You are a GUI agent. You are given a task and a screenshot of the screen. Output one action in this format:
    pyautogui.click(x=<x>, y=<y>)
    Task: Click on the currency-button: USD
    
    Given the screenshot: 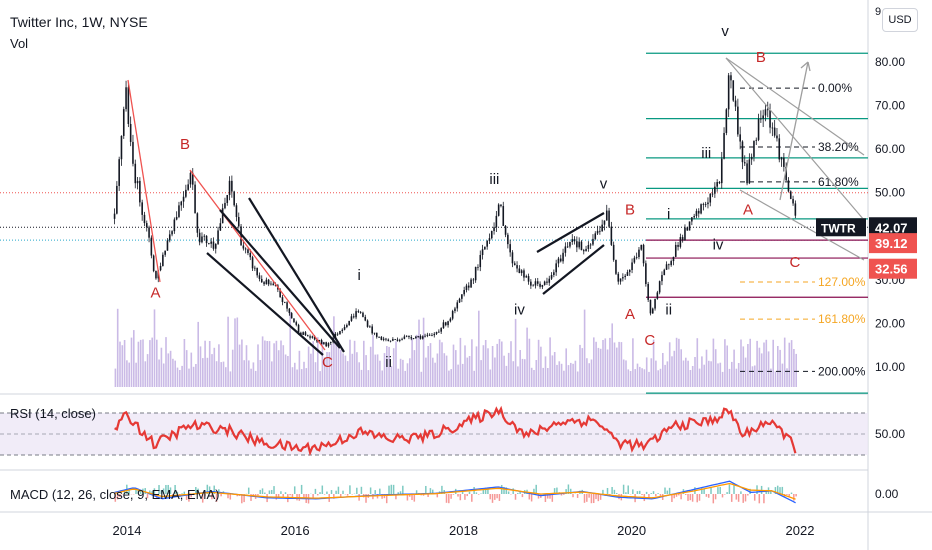 What is the action you would take?
    pyautogui.click(x=900, y=20)
    